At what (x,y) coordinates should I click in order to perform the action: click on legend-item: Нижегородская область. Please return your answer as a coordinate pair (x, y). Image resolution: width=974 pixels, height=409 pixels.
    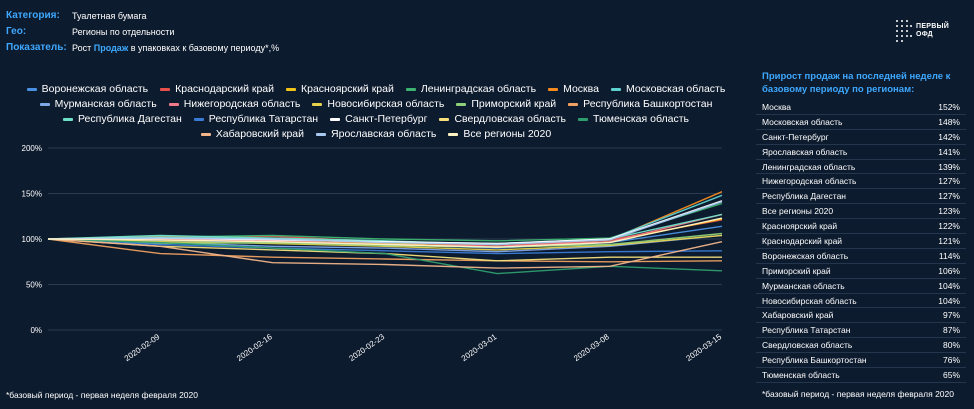
    Looking at the image, I should click on (234, 104).